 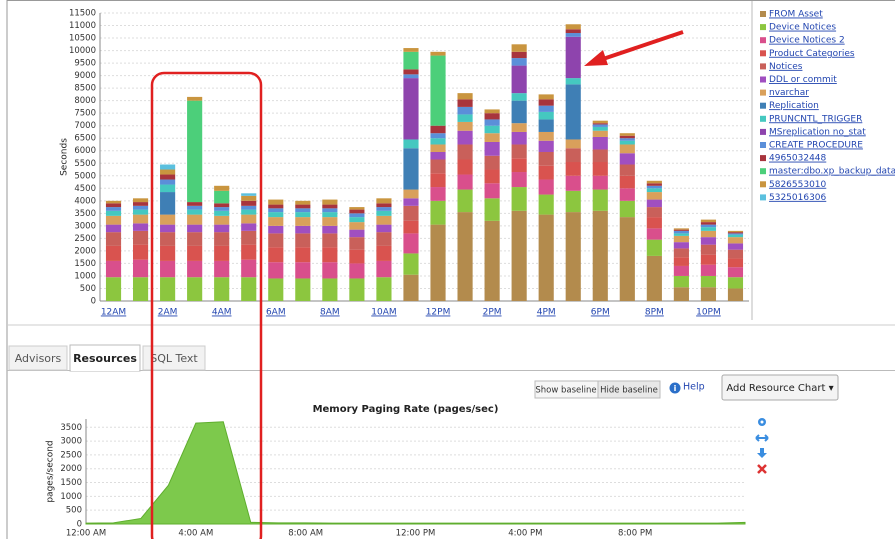 What do you see at coordinates (85, 276) in the screenshot?
I see `y-tick-label: 1000` at bounding box center [85, 276].